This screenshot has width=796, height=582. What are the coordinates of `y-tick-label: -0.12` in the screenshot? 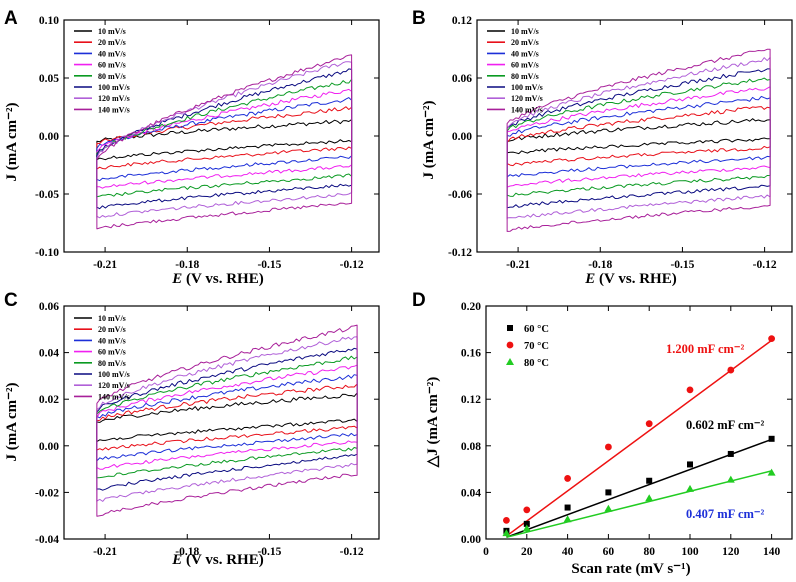 It's located at (460, 253).